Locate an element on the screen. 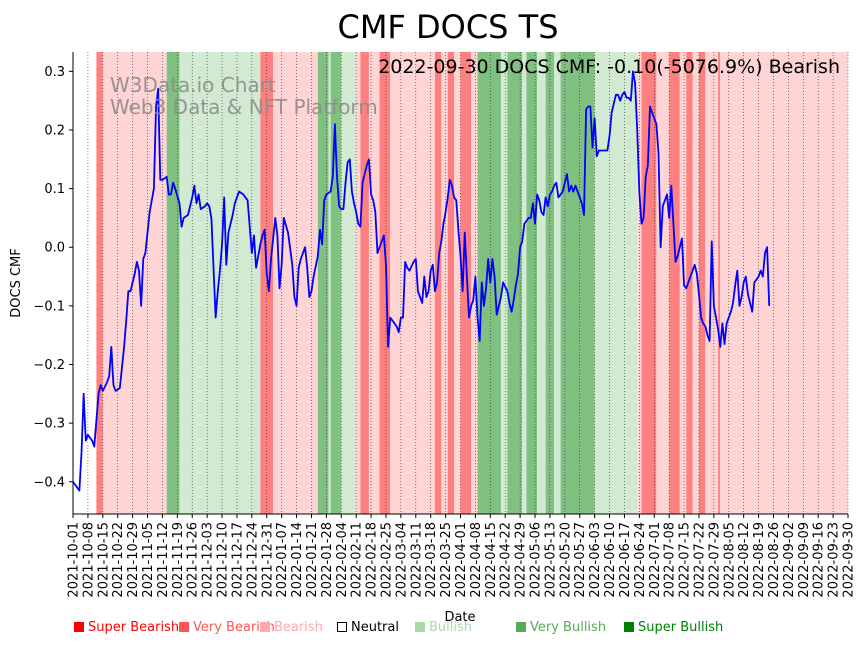  x-tick-label: 2022-02-25 is located at coordinates (386, 560).